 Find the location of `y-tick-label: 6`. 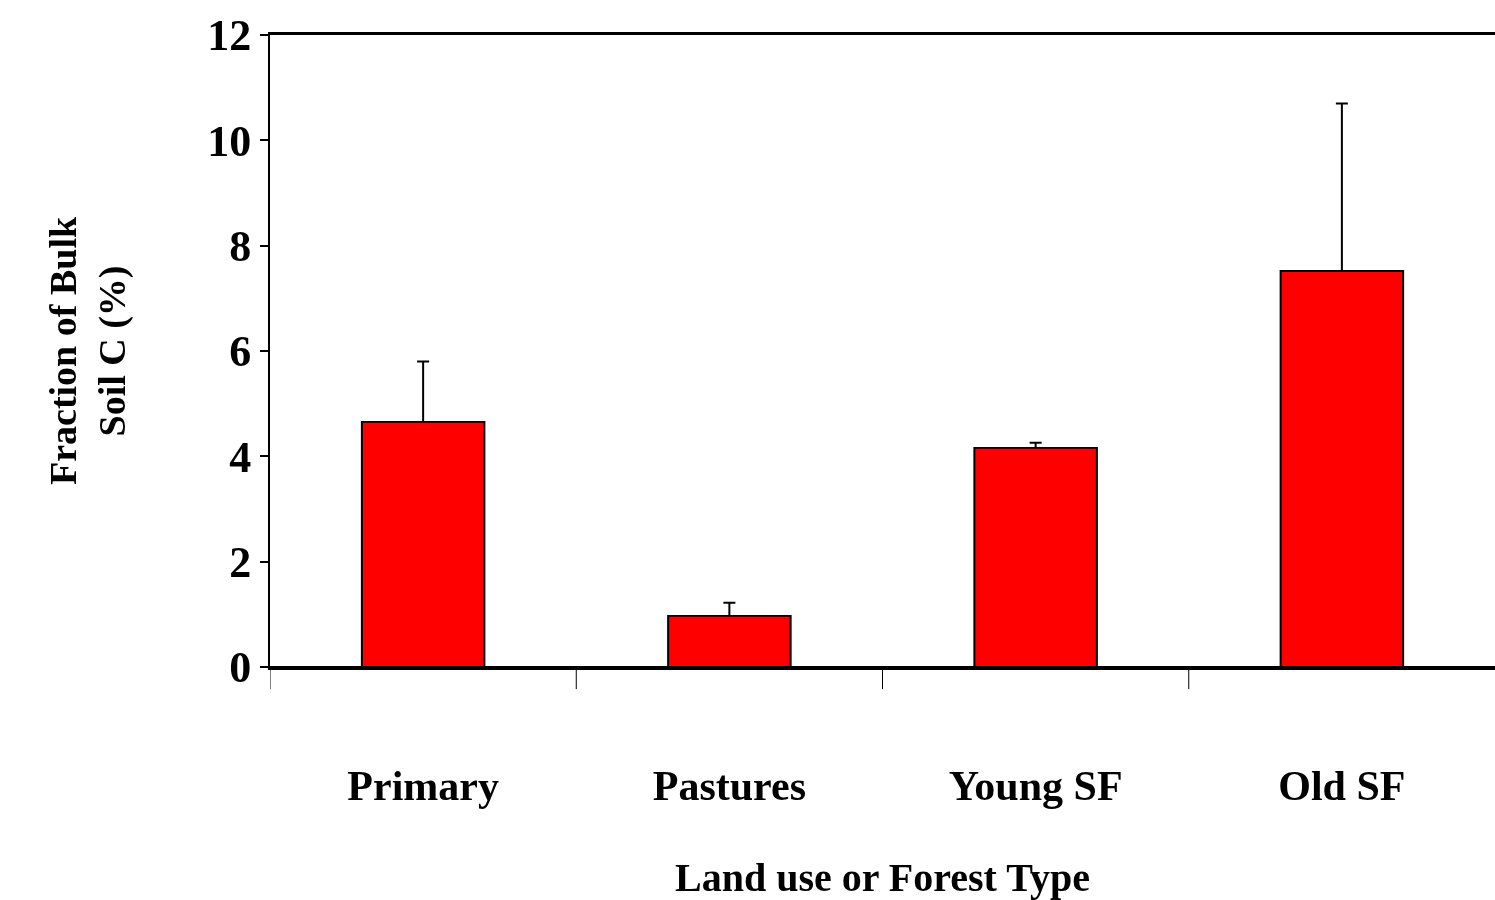

y-tick-label: 6 is located at coordinates (240, 352).